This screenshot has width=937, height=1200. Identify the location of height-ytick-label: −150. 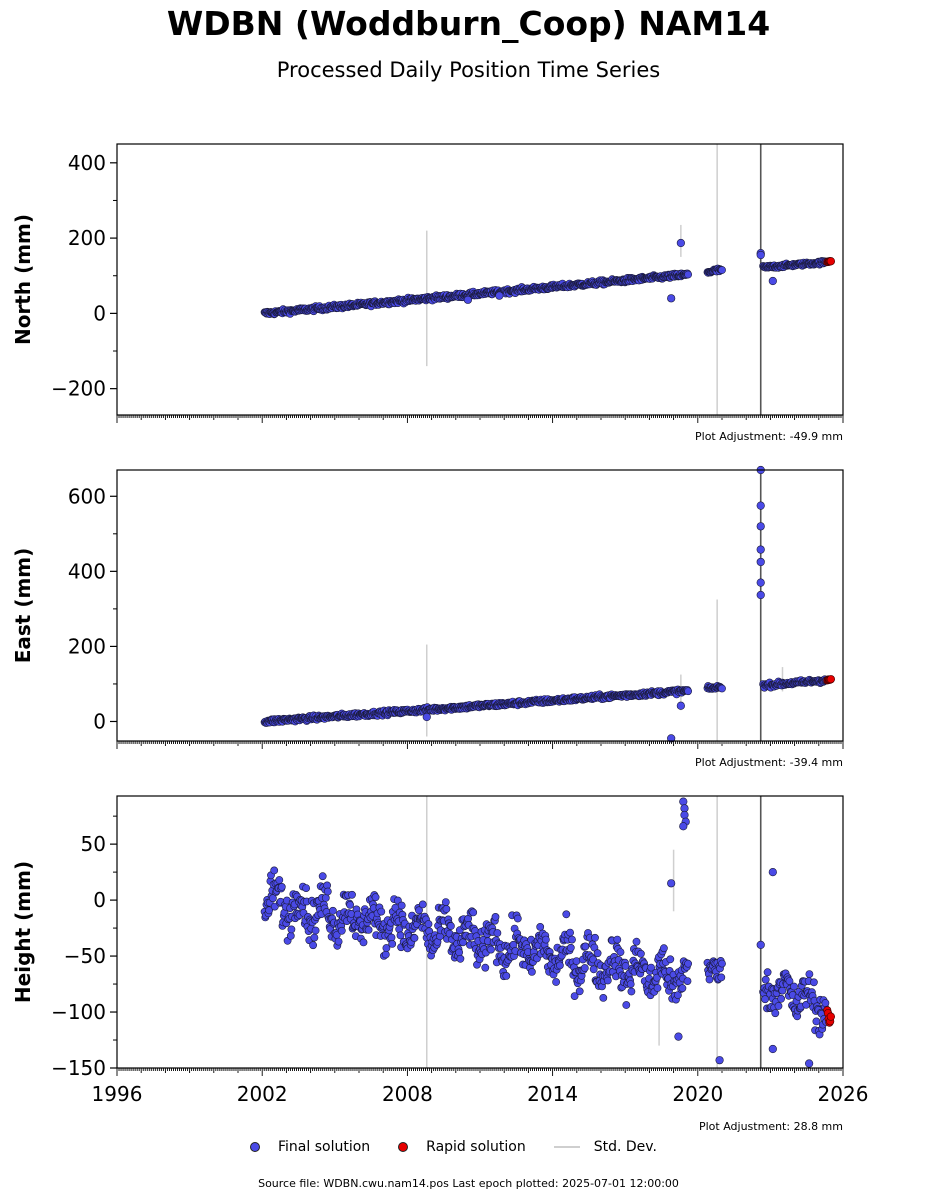
(78, 1068).